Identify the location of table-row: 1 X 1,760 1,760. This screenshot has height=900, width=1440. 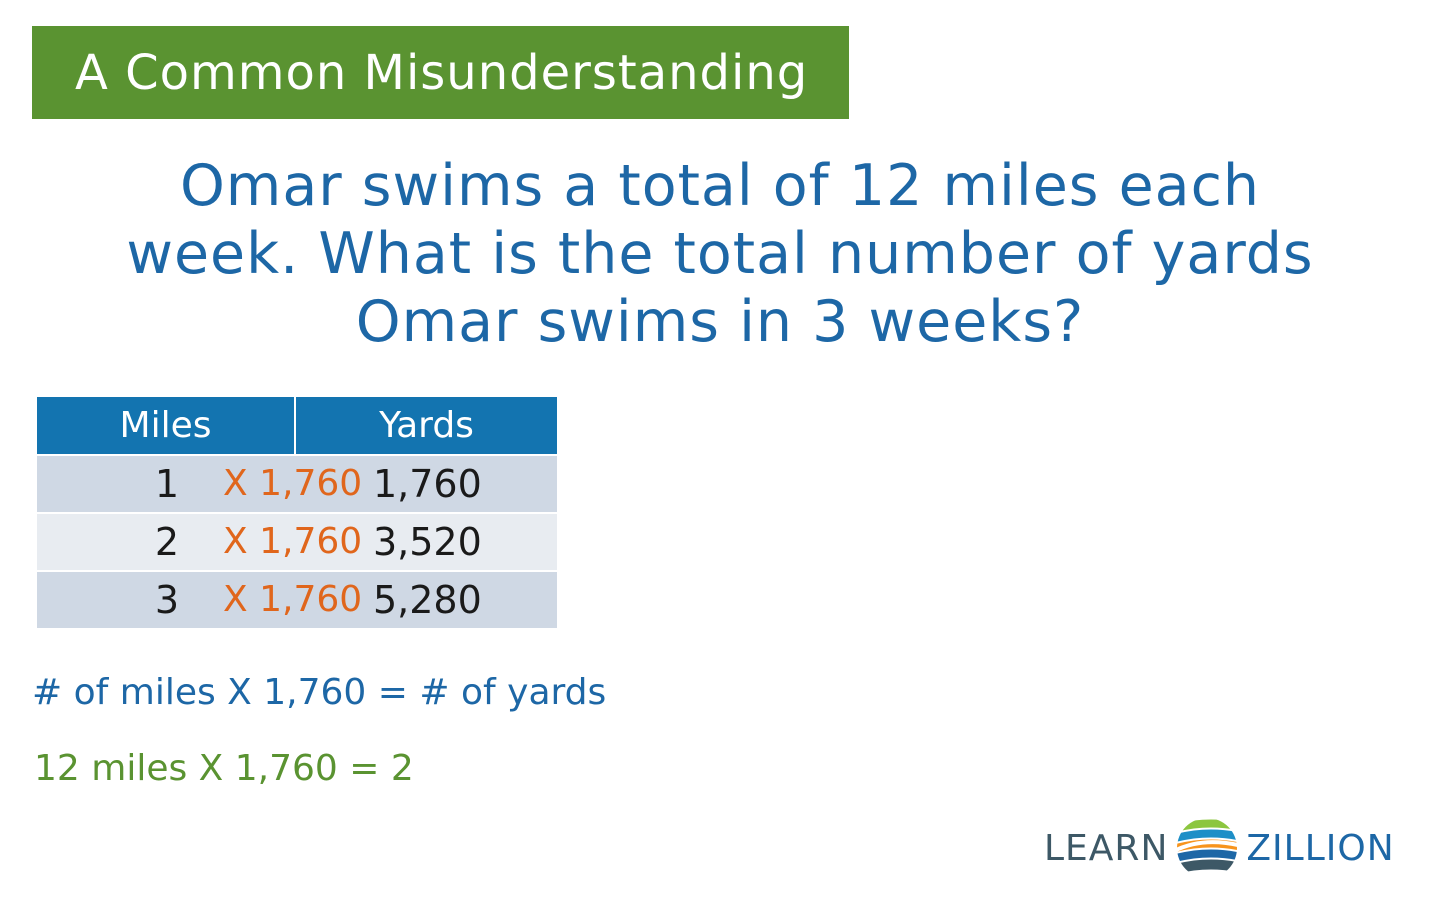
(297, 484).